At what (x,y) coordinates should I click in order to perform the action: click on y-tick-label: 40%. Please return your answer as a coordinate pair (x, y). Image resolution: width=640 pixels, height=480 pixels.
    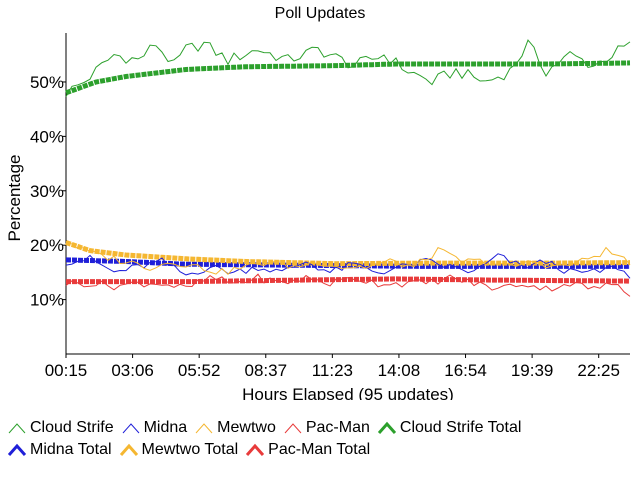
    Looking at the image, I should click on (47, 136).